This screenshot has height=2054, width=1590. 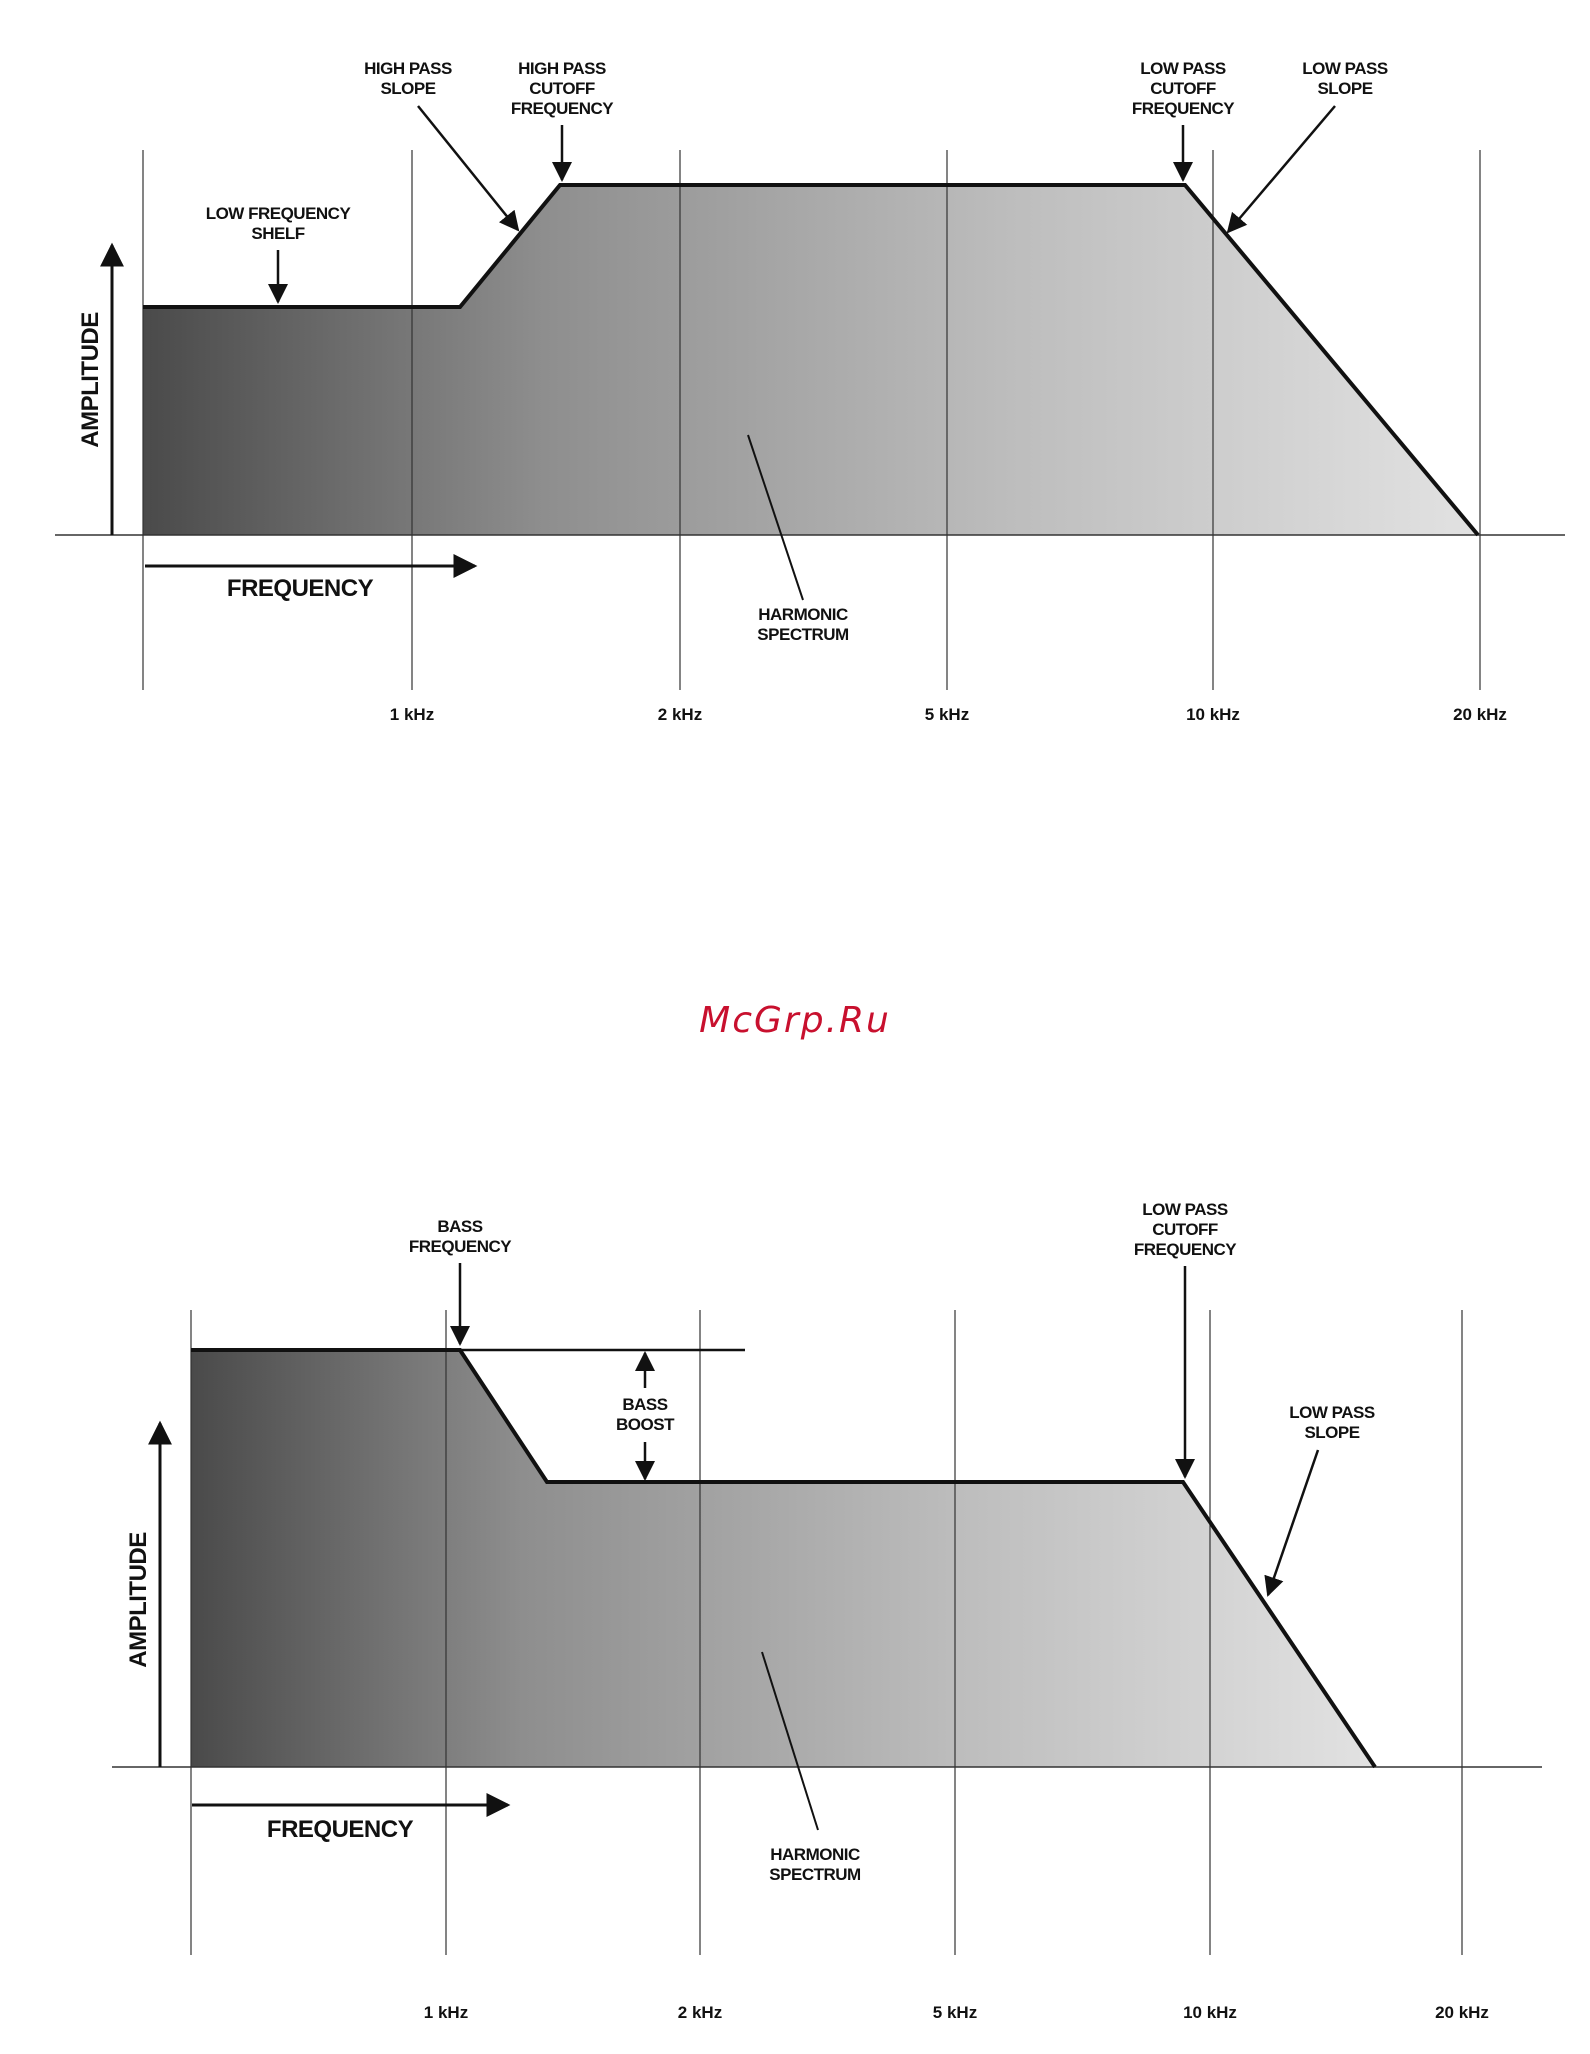 What do you see at coordinates (442, 145) in the screenshot?
I see `high-pass-slope-annotation: HIGH PASS SLOPE` at bounding box center [442, 145].